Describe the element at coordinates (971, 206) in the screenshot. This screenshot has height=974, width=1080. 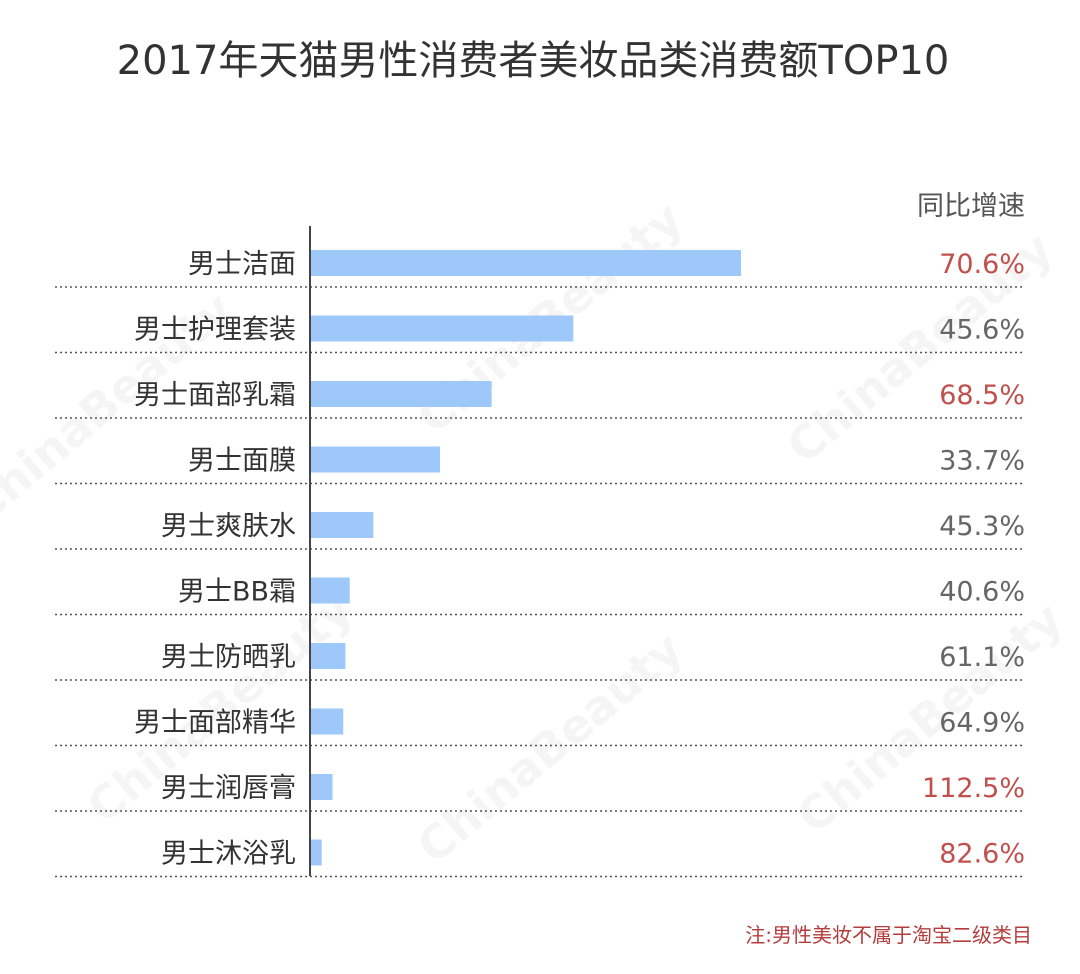
I see `growth-column-header: 同比增速` at that location.